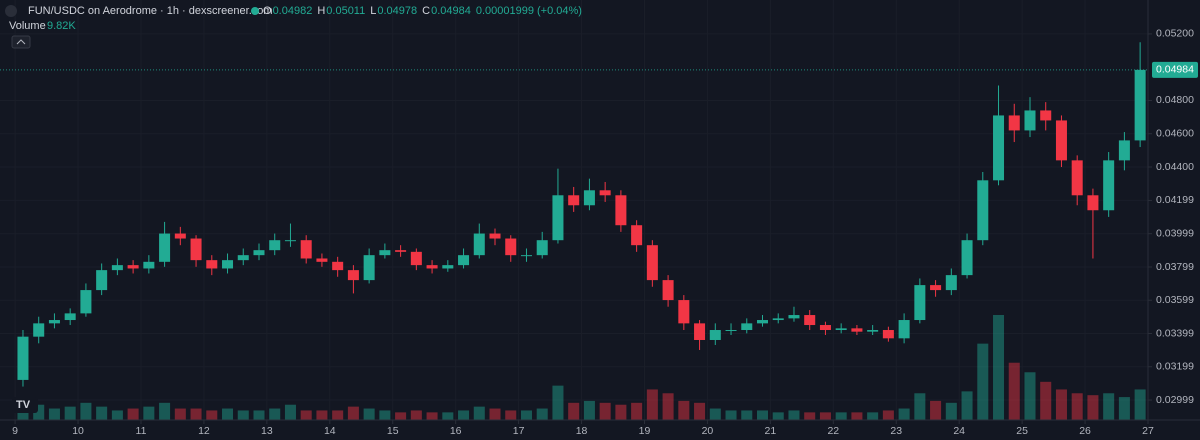  Describe the element at coordinates (1175, 167) in the screenshot. I see `y-tick-label: 0.04400` at that location.